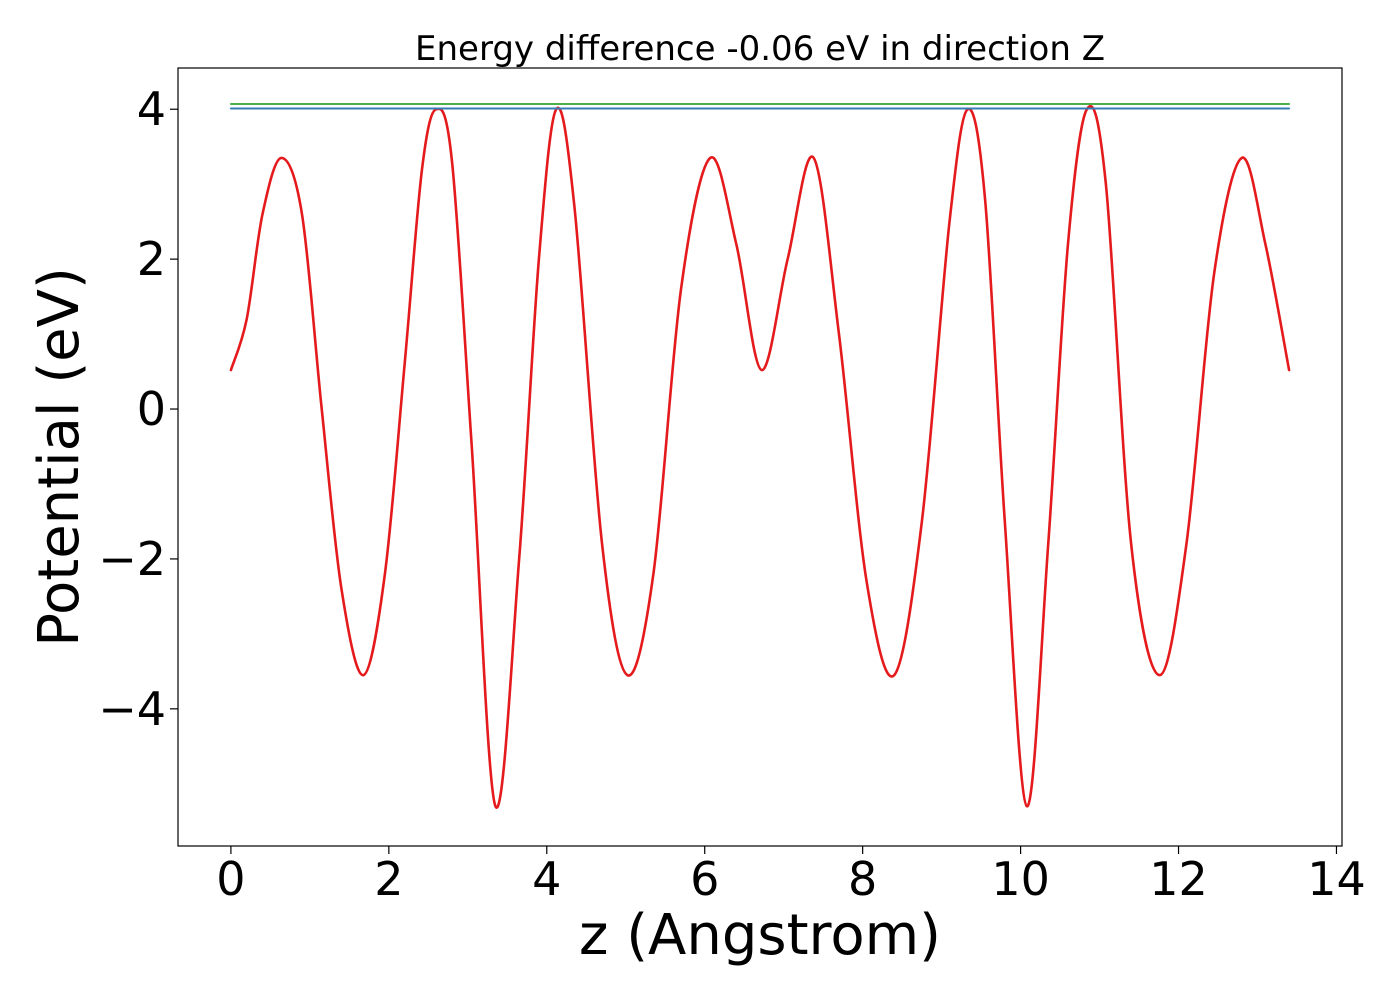 The image size is (1400, 1000). Describe the element at coordinates (704, 879) in the screenshot. I see `x-tick-label: 6` at that location.